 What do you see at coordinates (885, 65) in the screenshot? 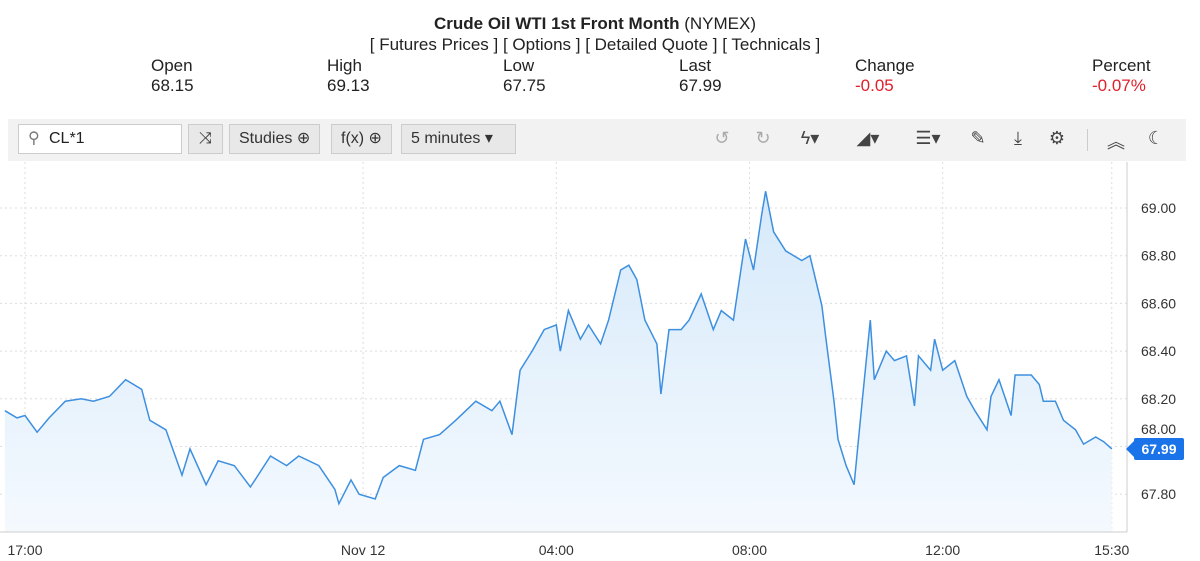
I see `stat-label: Change` at bounding box center [885, 65].